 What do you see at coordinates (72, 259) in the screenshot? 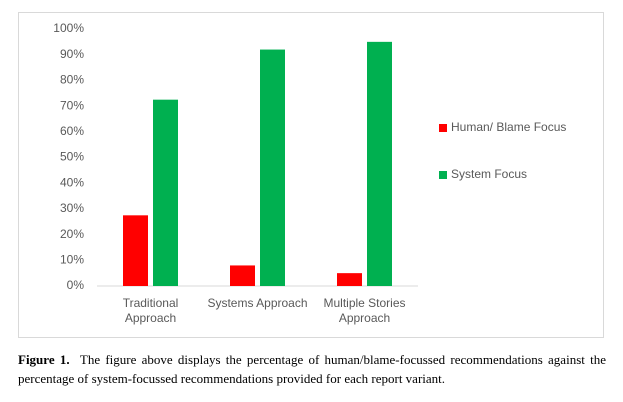
I see `y-tick-label: 10%` at bounding box center [72, 259].